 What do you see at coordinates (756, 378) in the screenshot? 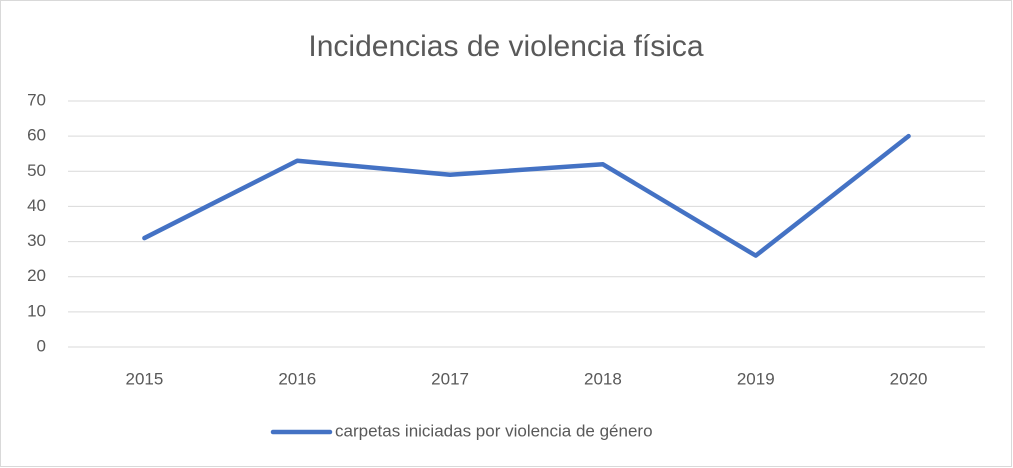
I see `x-tick-label: 2019` at bounding box center [756, 378].